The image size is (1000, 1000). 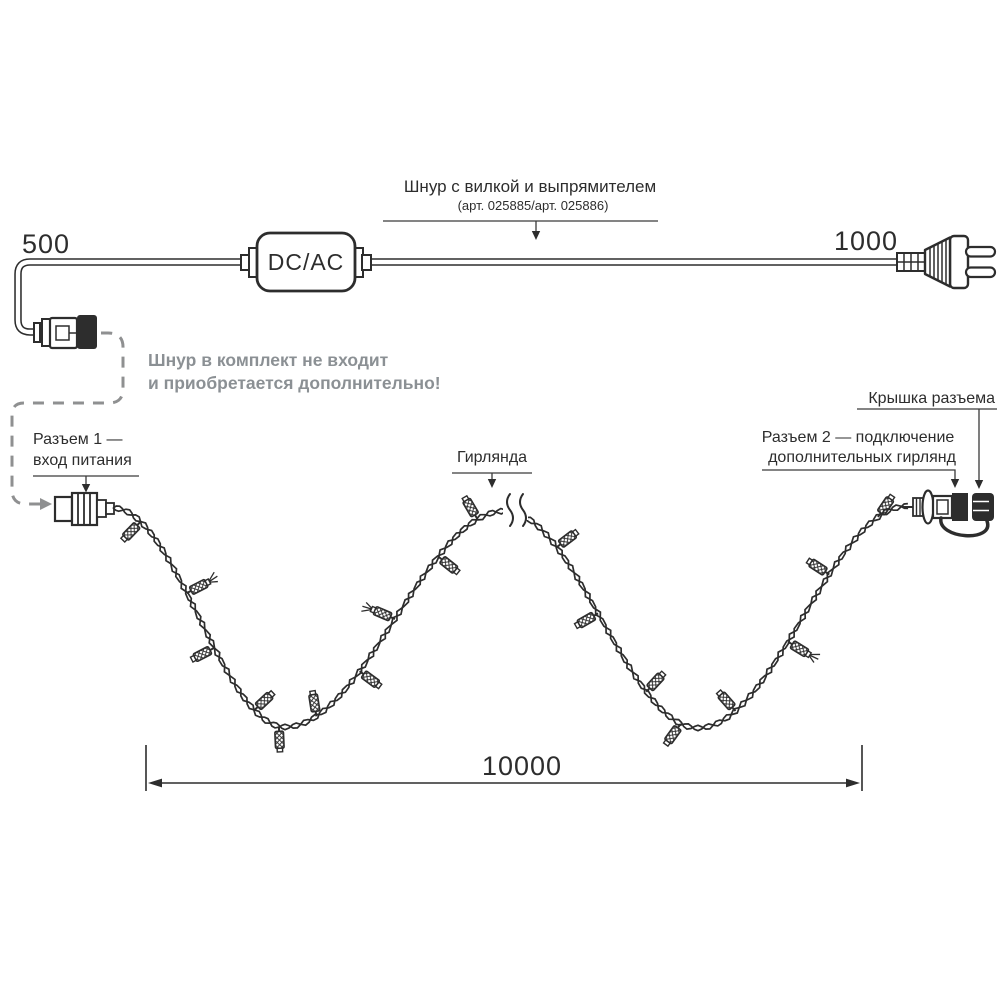 I want to click on adapter-strain-relief-right-small, so click(x=366, y=262).